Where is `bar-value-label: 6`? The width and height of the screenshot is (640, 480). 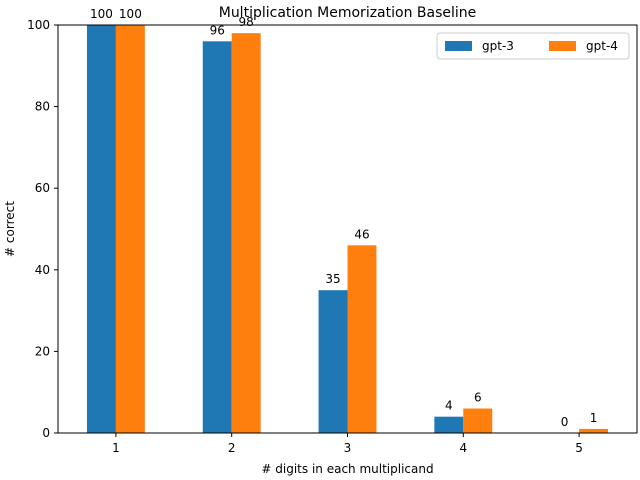 bar-value-label: 6 is located at coordinates (478, 398).